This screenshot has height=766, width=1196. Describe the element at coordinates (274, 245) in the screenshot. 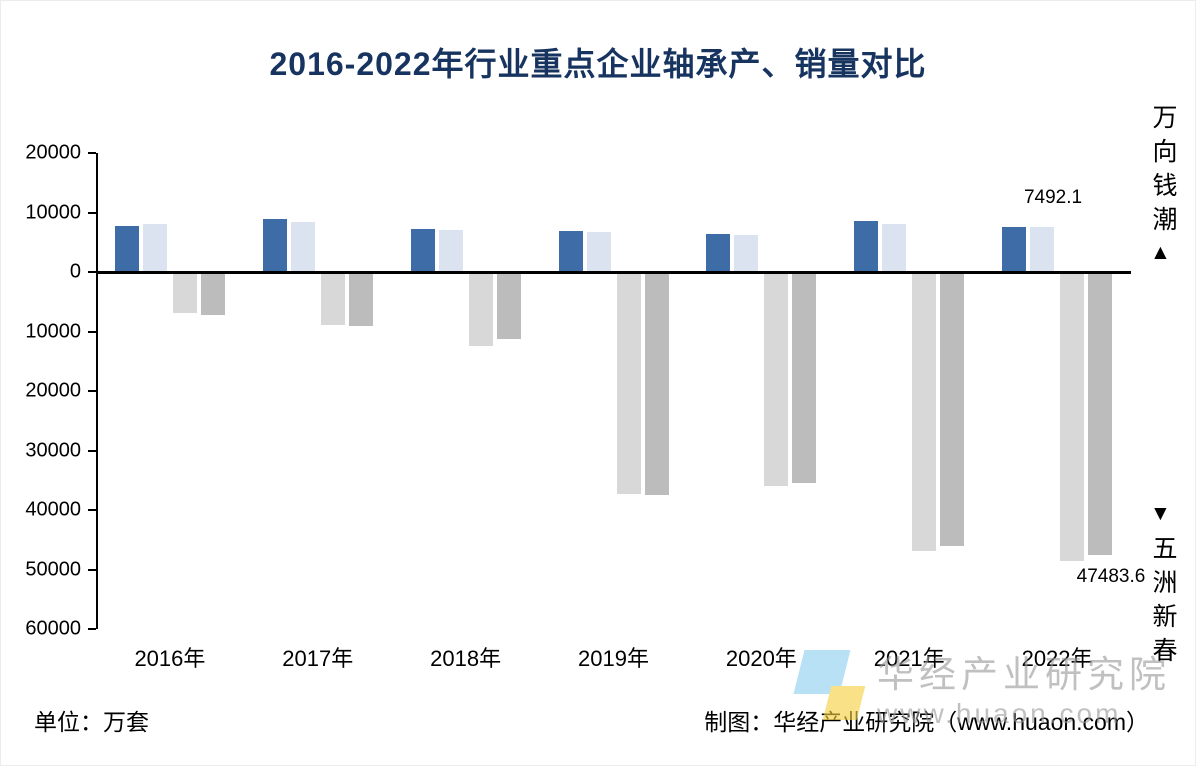

I see `bar-series0-2017年` at that location.